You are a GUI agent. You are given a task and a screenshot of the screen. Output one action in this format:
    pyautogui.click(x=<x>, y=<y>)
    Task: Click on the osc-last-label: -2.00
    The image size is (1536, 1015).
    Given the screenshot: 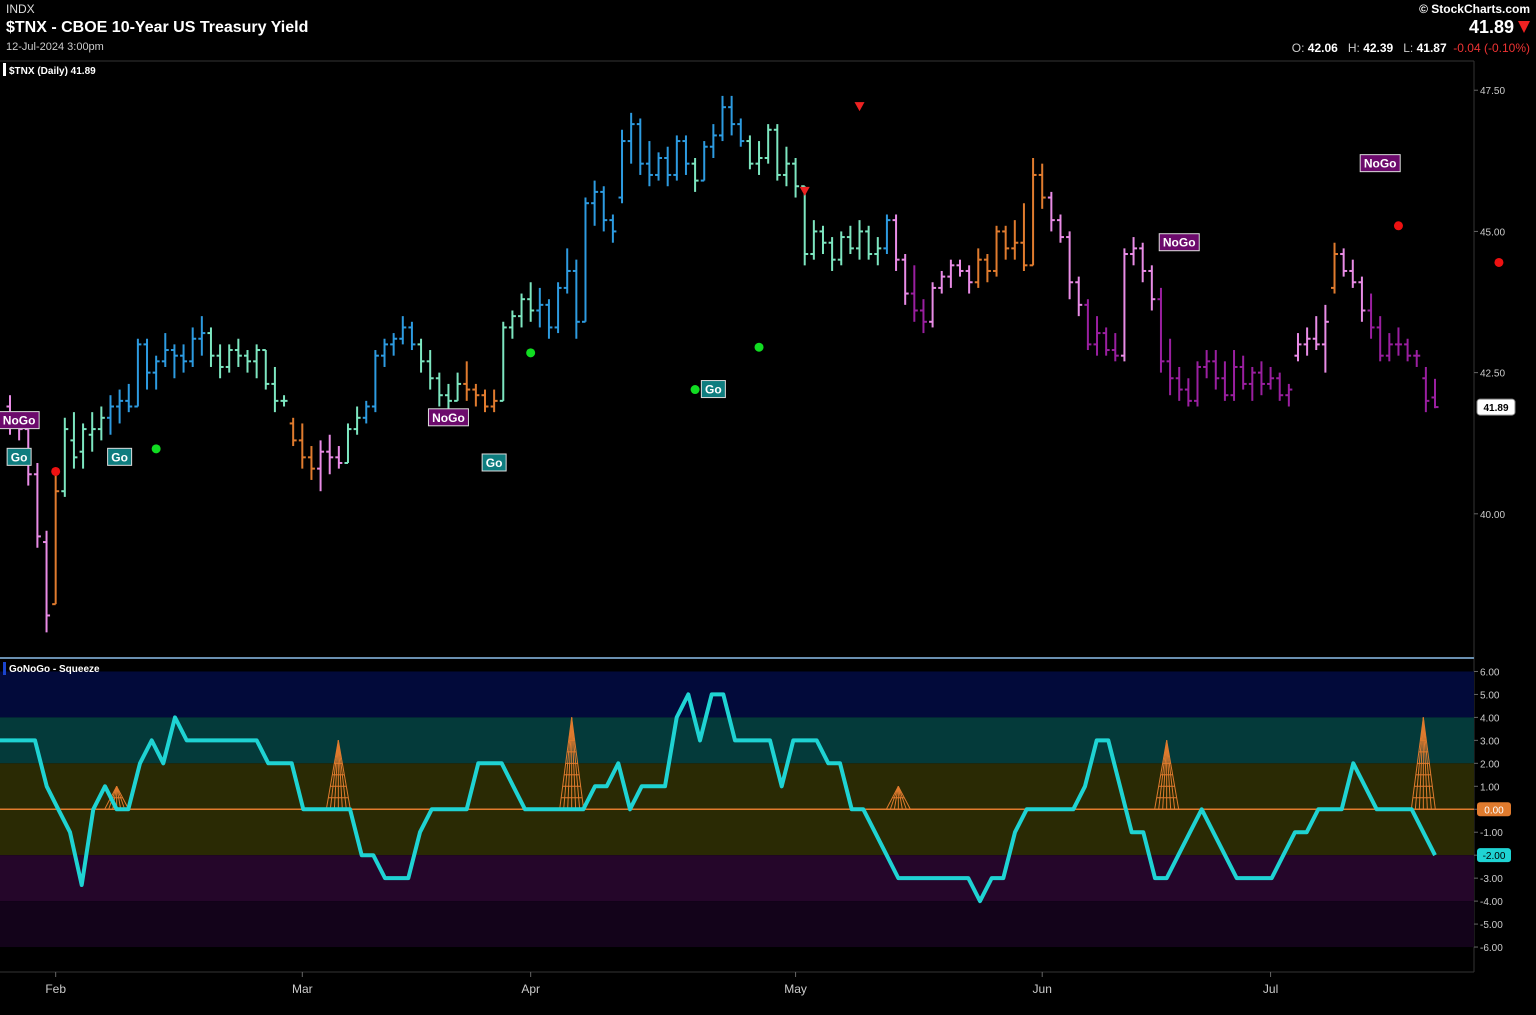 What is the action you would take?
    pyautogui.click(x=1494, y=856)
    